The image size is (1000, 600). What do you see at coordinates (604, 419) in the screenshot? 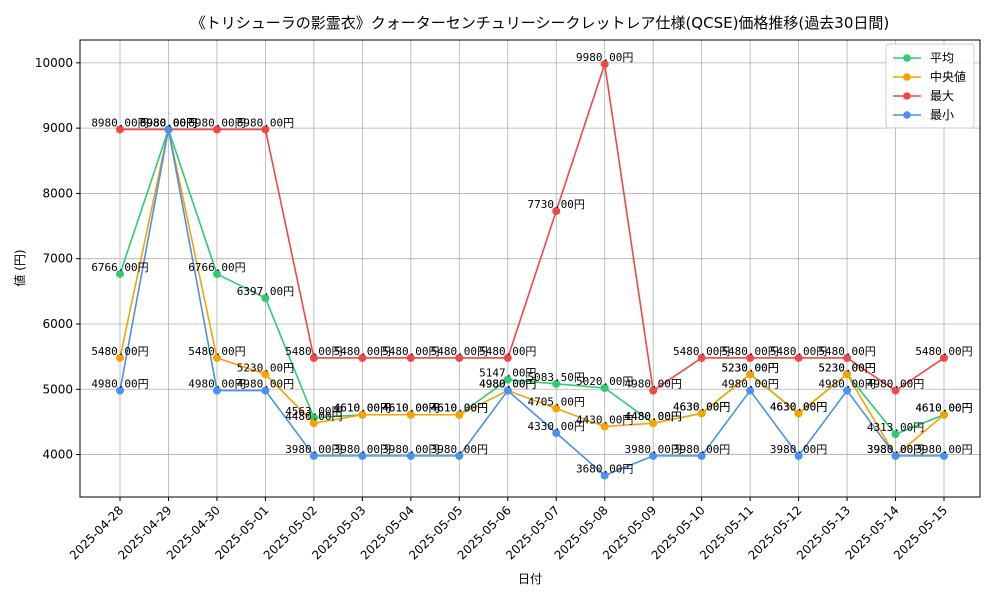
I see `data-label: 4430.00円` at bounding box center [604, 419].